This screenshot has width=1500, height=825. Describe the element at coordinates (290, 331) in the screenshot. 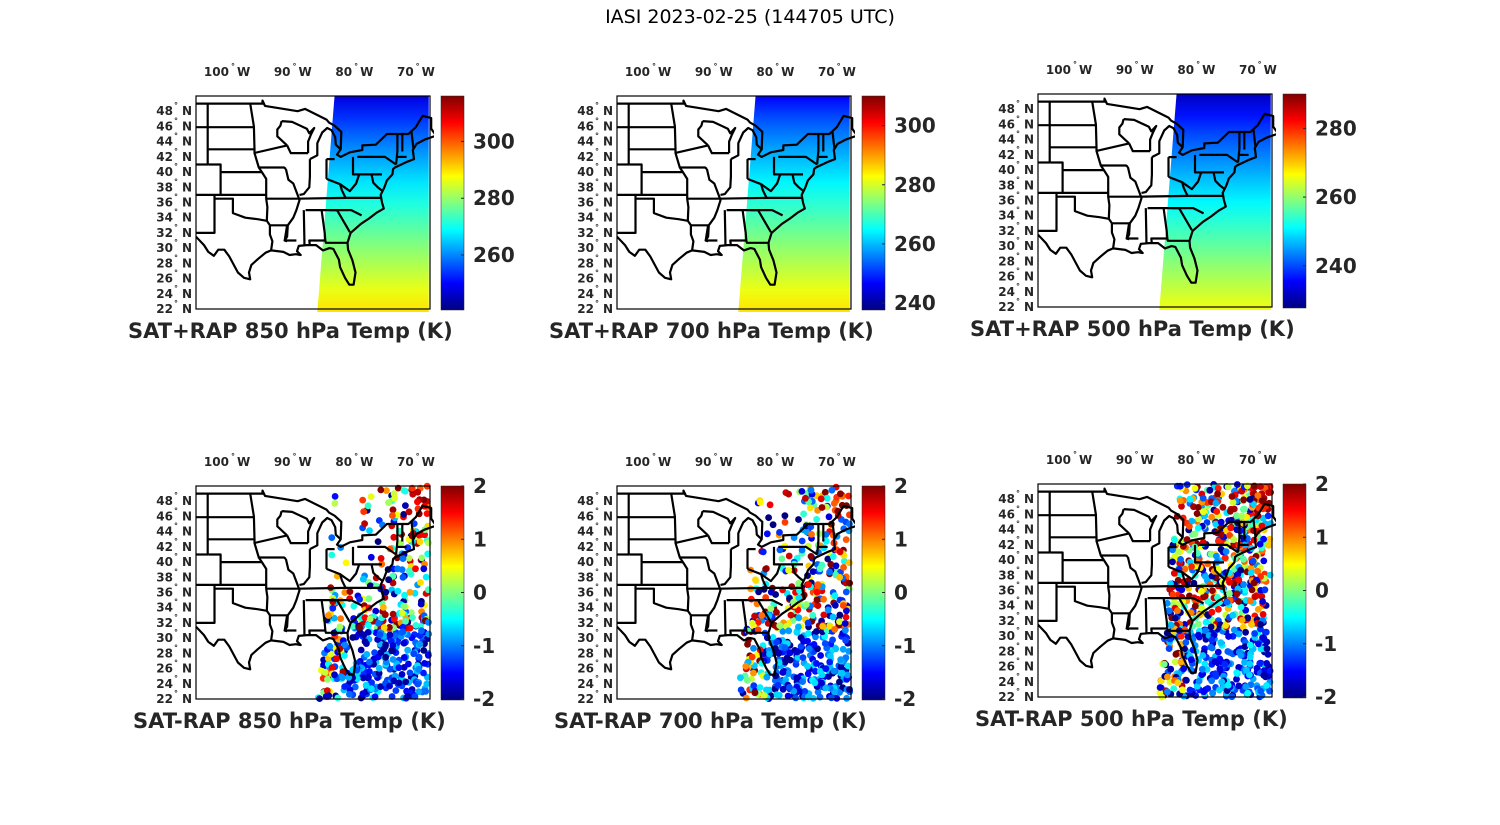

I see `panel-title: SAT+RAP 850 hPa Temp (K)` at that location.